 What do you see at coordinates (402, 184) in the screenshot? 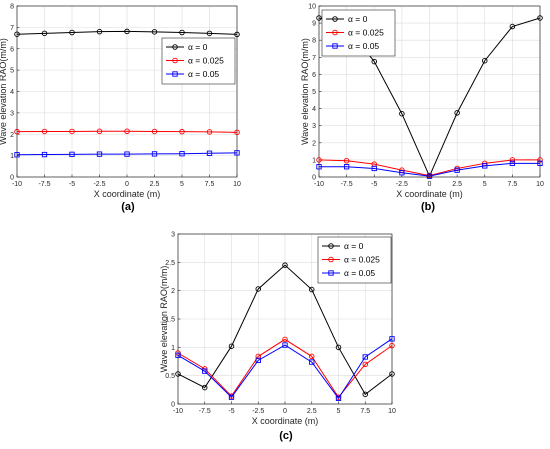
I see `x-tick-label: -2.5` at bounding box center [402, 184].